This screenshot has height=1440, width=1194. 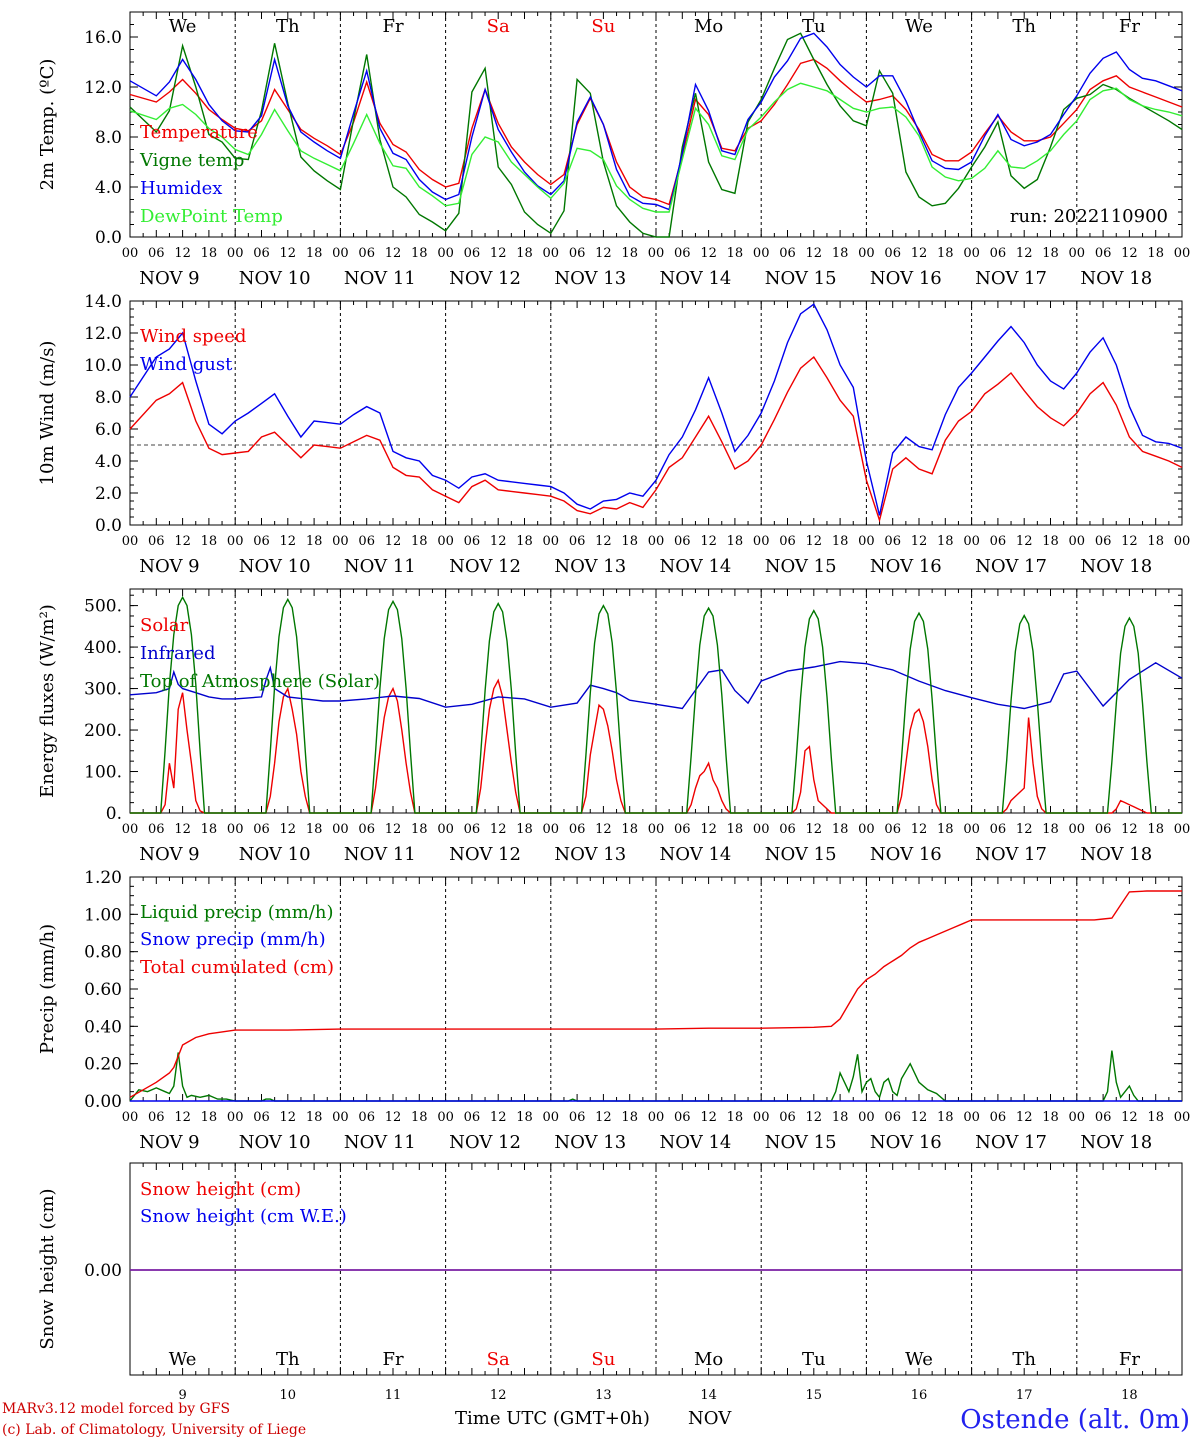 What do you see at coordinates (288, 26) in the screenshot?
I see `weekday-label: Th` at bounding box center [288, 26].